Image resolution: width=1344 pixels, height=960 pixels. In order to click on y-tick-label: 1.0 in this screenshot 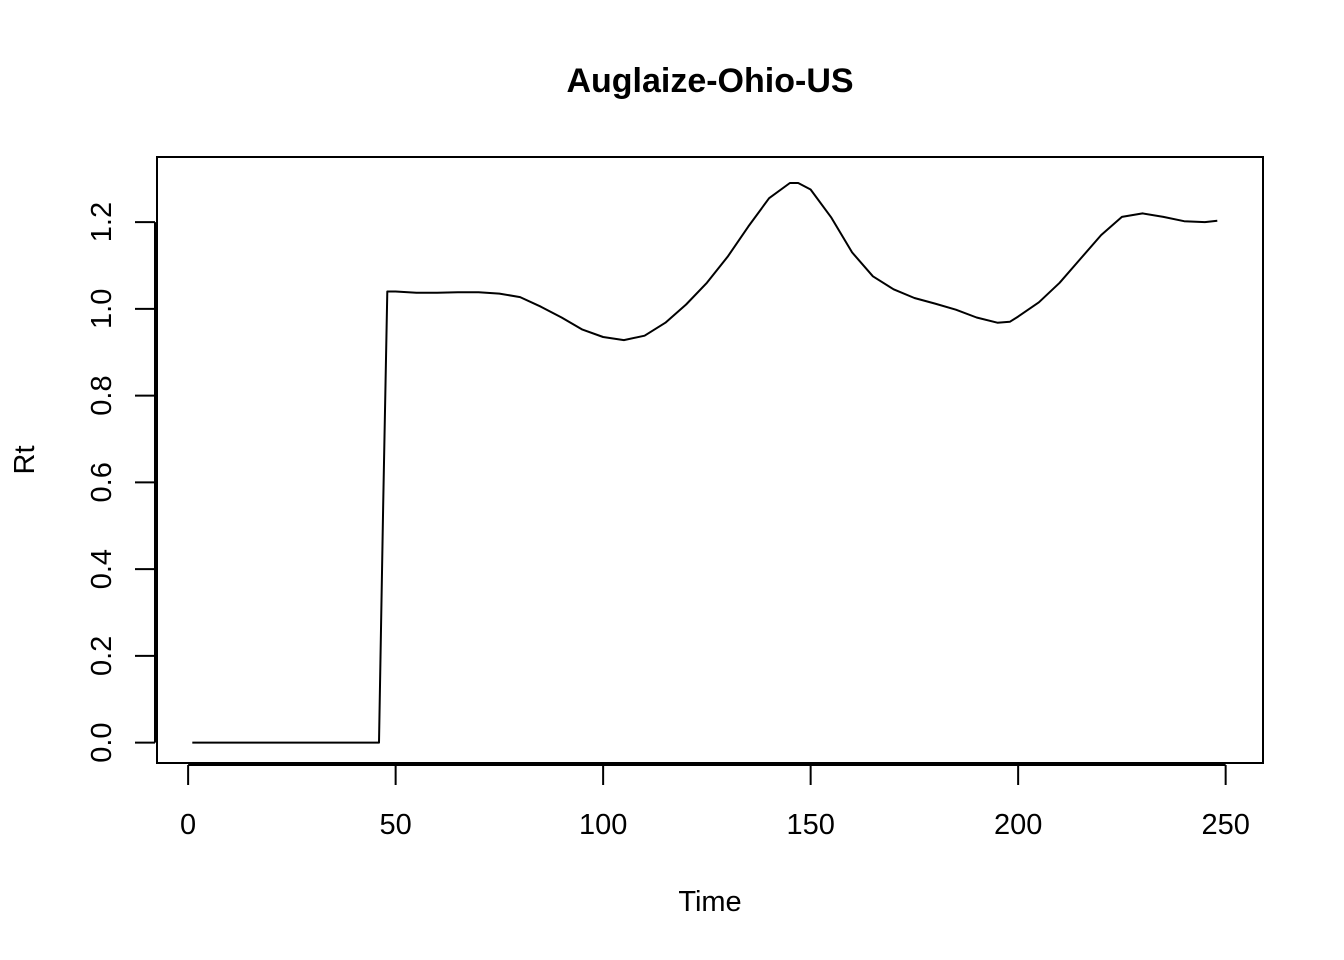, I will do `click(102, 309)`.